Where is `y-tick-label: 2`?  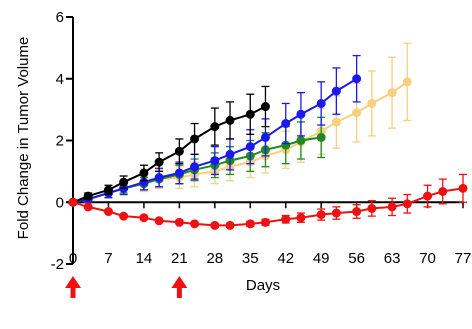 y-tick-label: 2 is located at coordinates (60, 141).